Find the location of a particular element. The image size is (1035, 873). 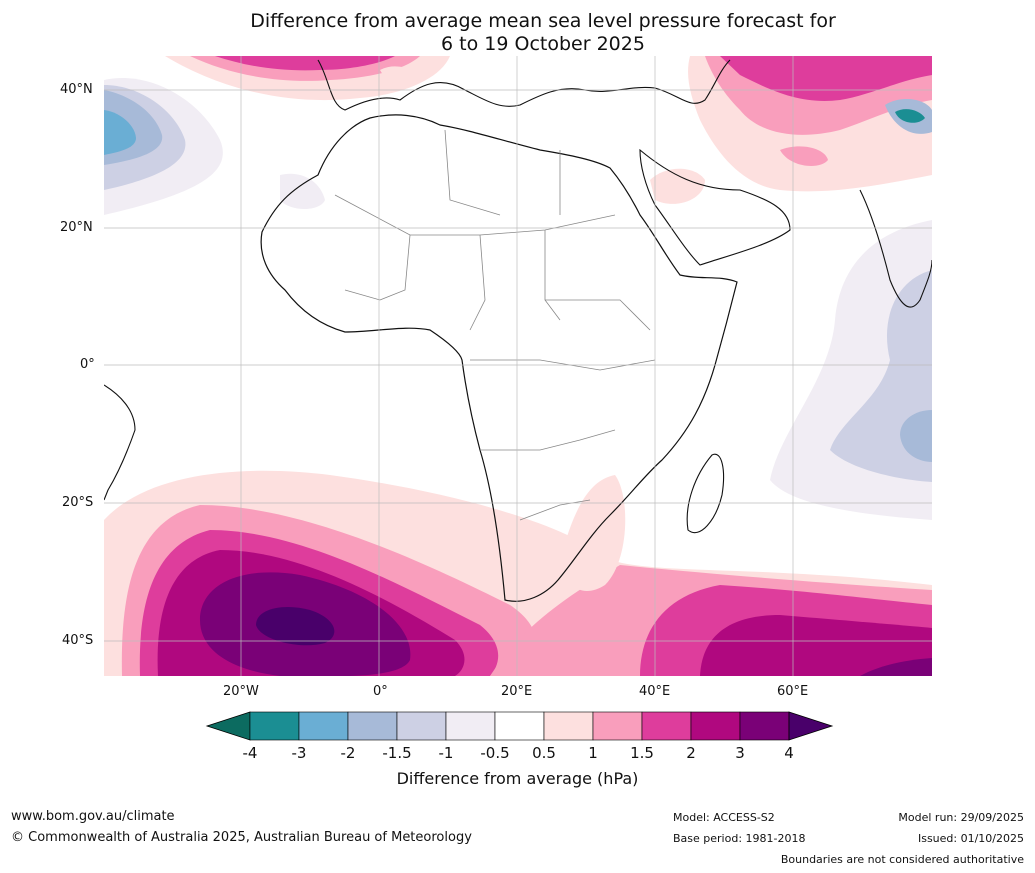

title-line-2: 6 to 19 October 2025 is located at coordinates (543, 44).